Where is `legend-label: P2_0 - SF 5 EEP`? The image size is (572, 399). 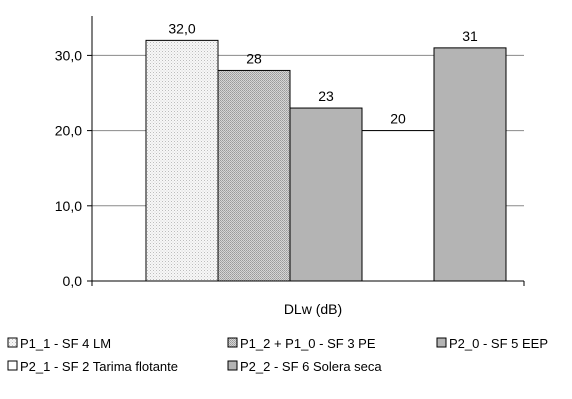 legend-label: P2_0 - SF 5 EEP is located at coordinates (498, 343).